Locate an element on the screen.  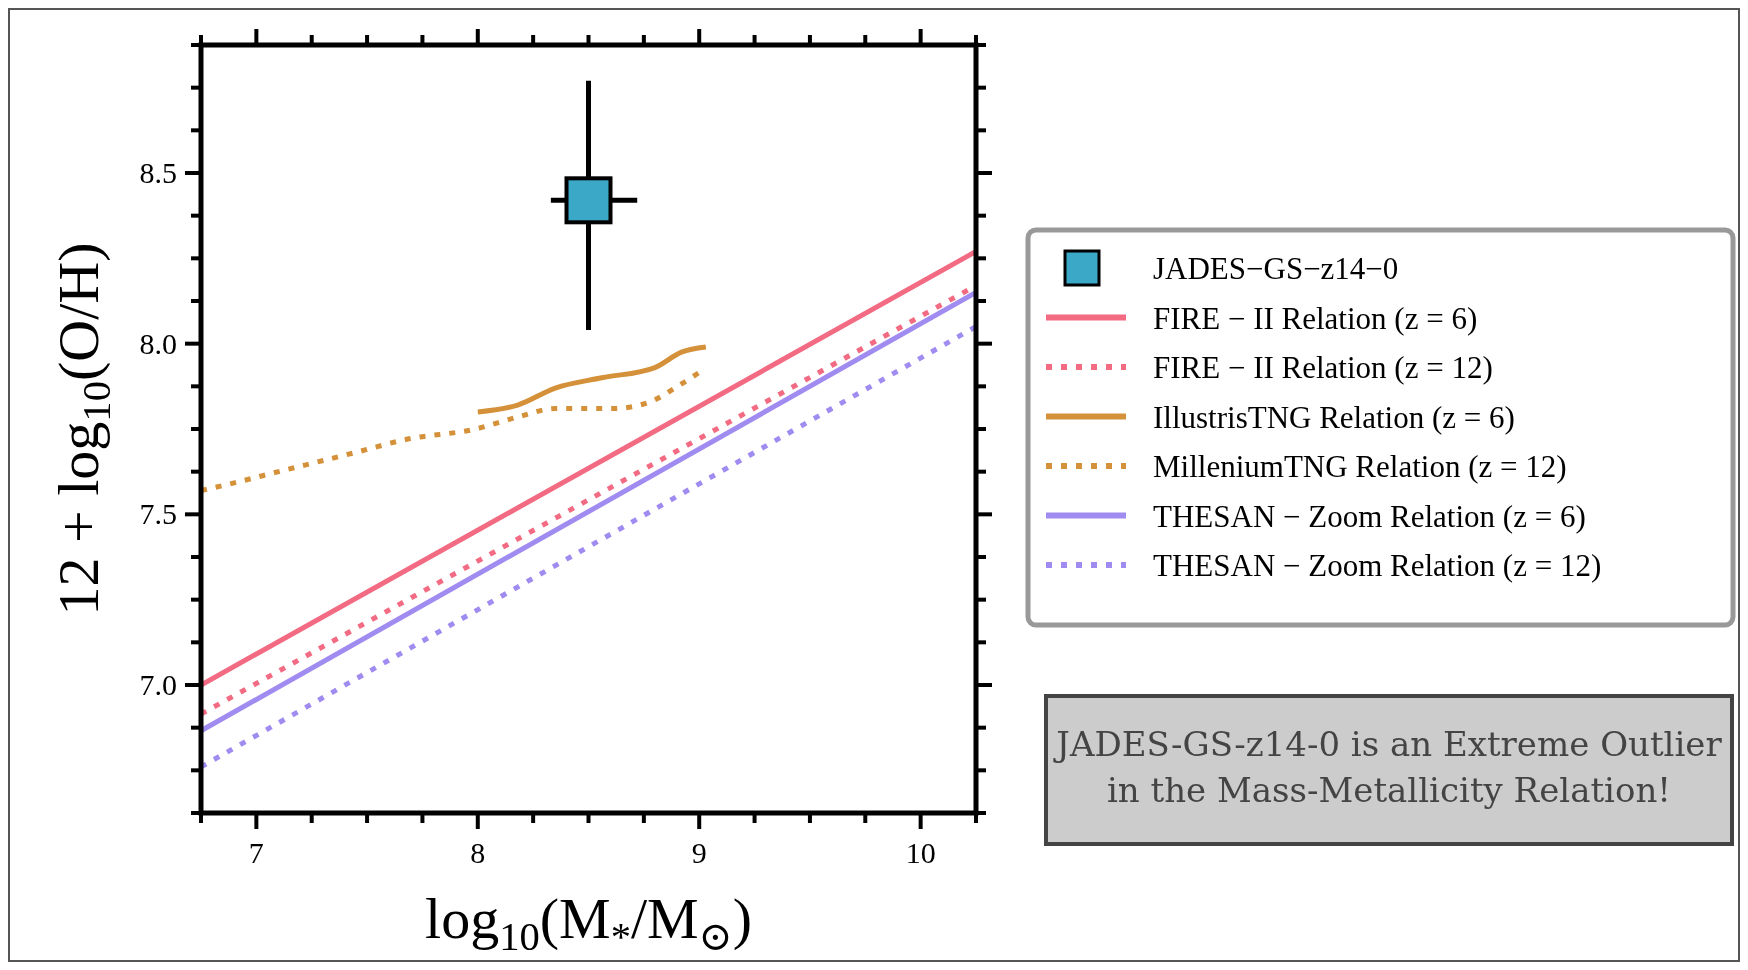
text: JADES-GS-z14-0 is an Extreme Outlier in the Mass-Metallicity Relation! is located at coordinates (1388, 767).